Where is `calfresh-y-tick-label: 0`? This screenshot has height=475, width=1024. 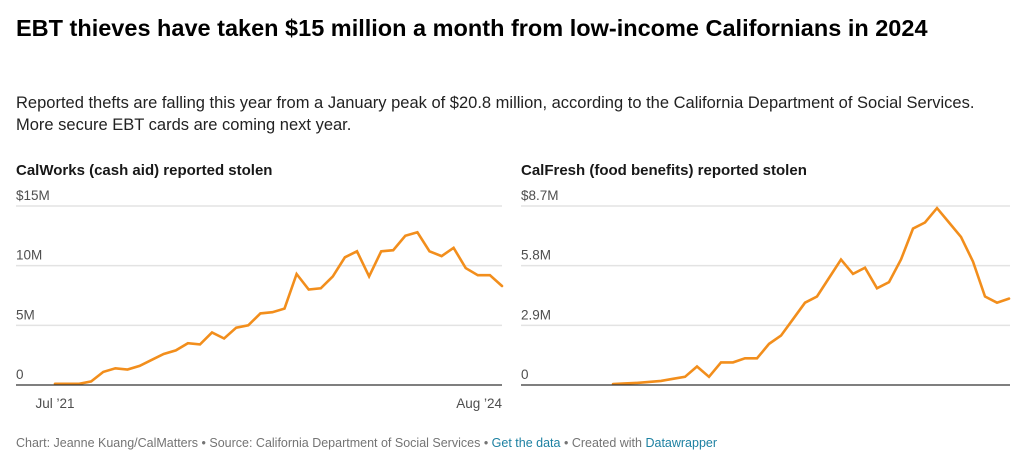
calfresh-y-tick-label: 0 is located at coordinates (525, 374).